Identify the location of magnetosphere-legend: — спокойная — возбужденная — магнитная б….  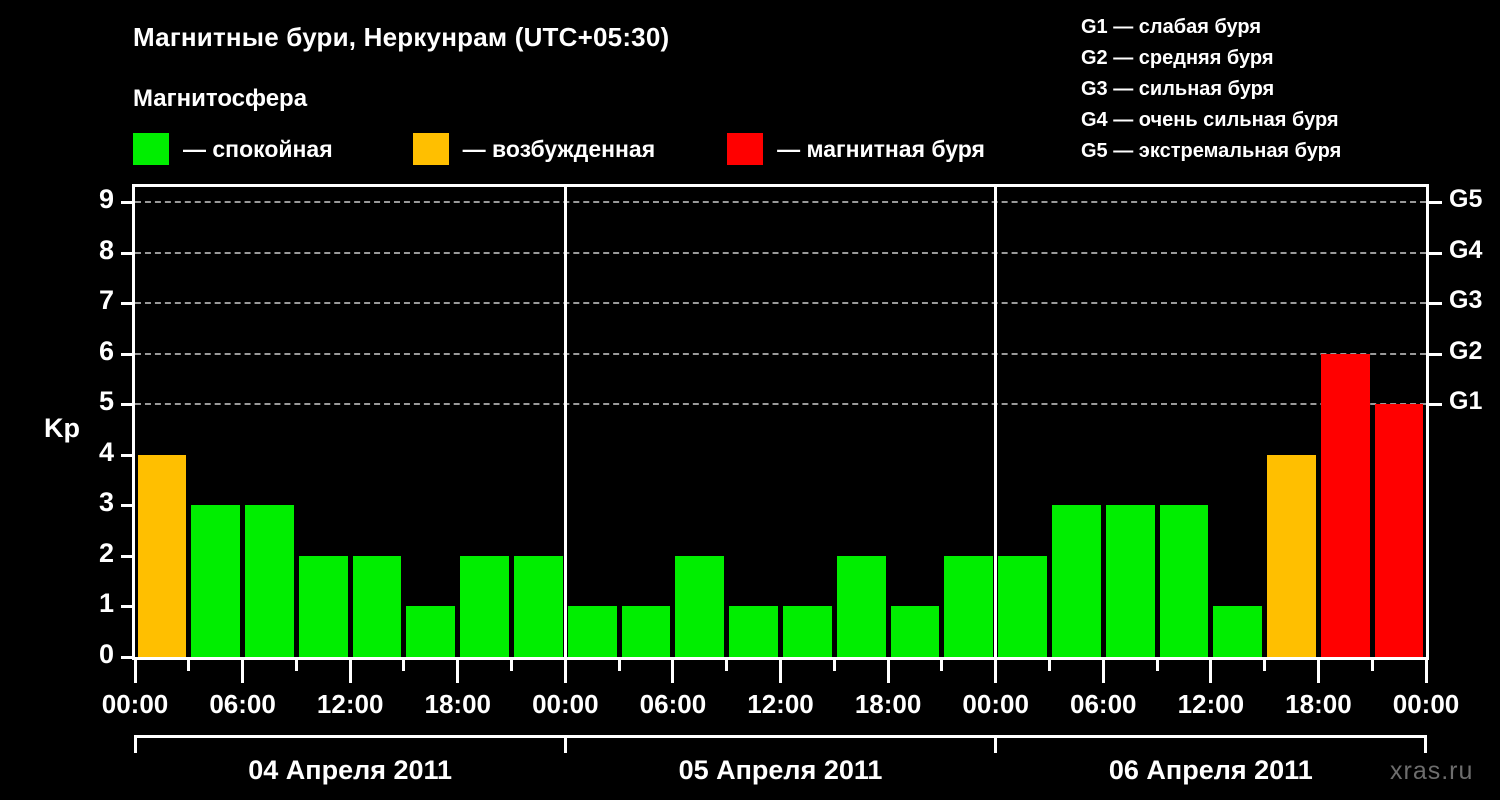
(559, 149).